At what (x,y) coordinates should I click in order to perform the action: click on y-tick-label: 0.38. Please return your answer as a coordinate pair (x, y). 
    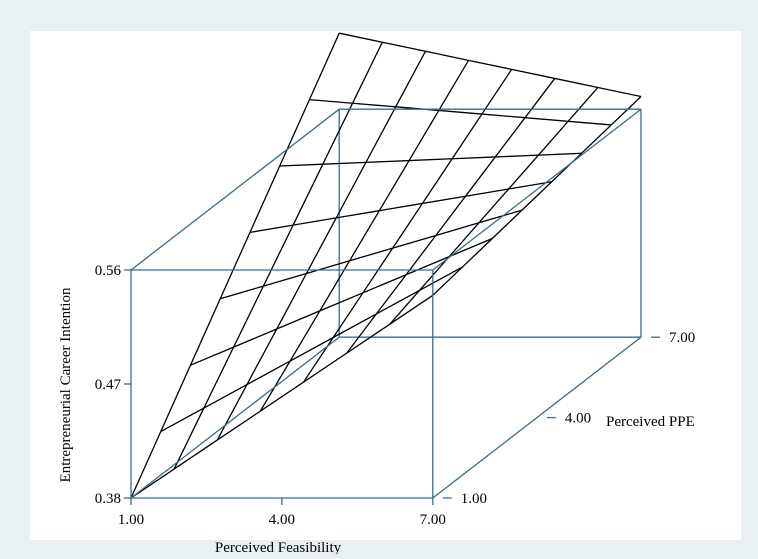
    Looking at the image, I should click on (108, 499).